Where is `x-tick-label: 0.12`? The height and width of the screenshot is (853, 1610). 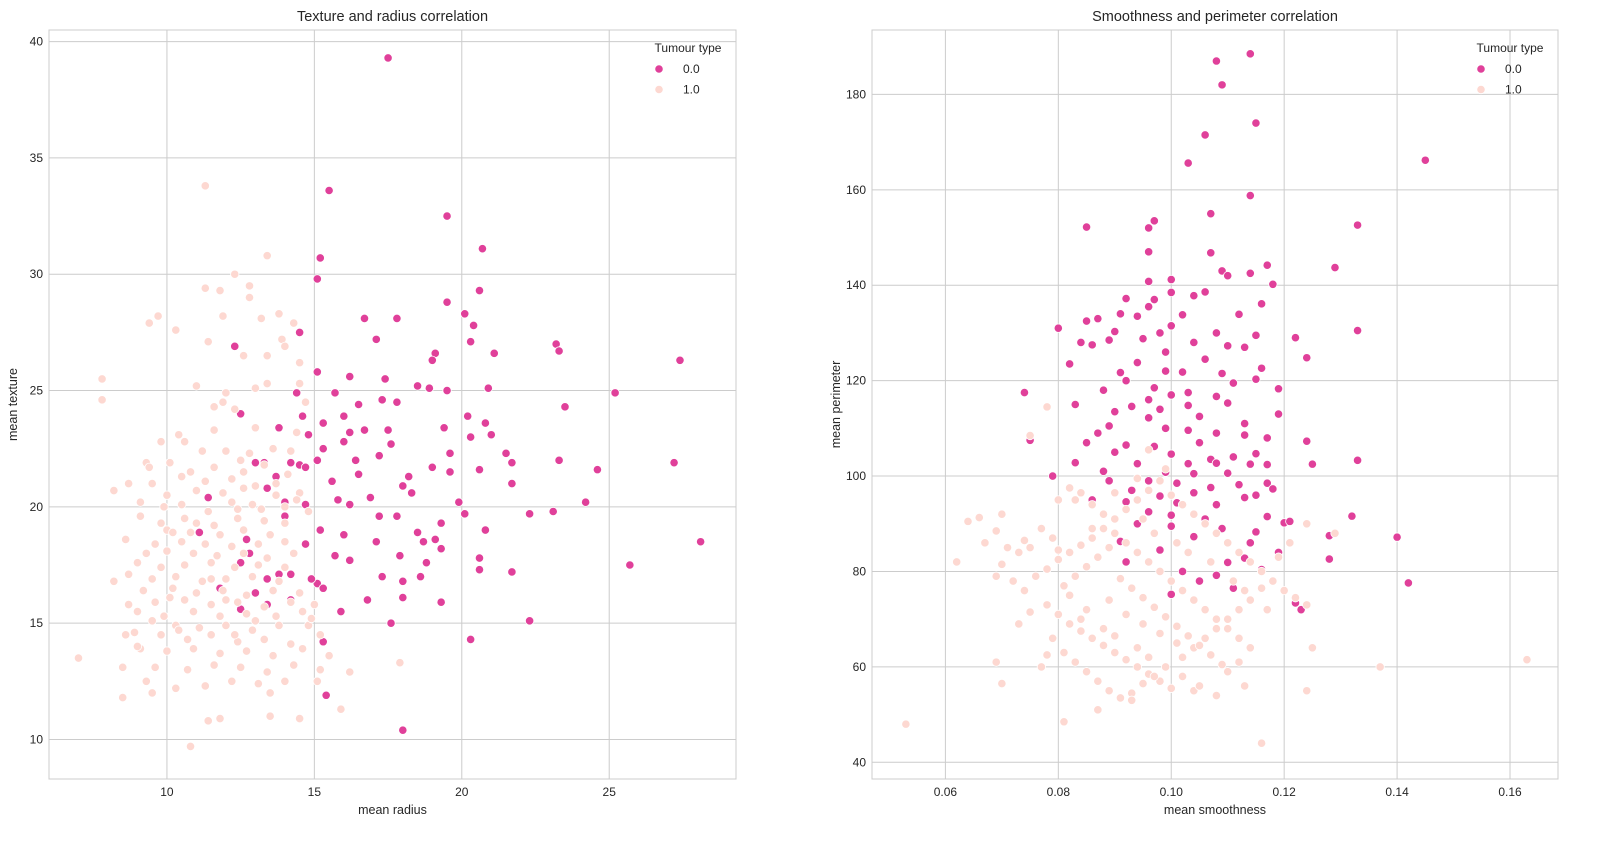 x-tick-label: 0.12 is located at coordinates (1284, 792).